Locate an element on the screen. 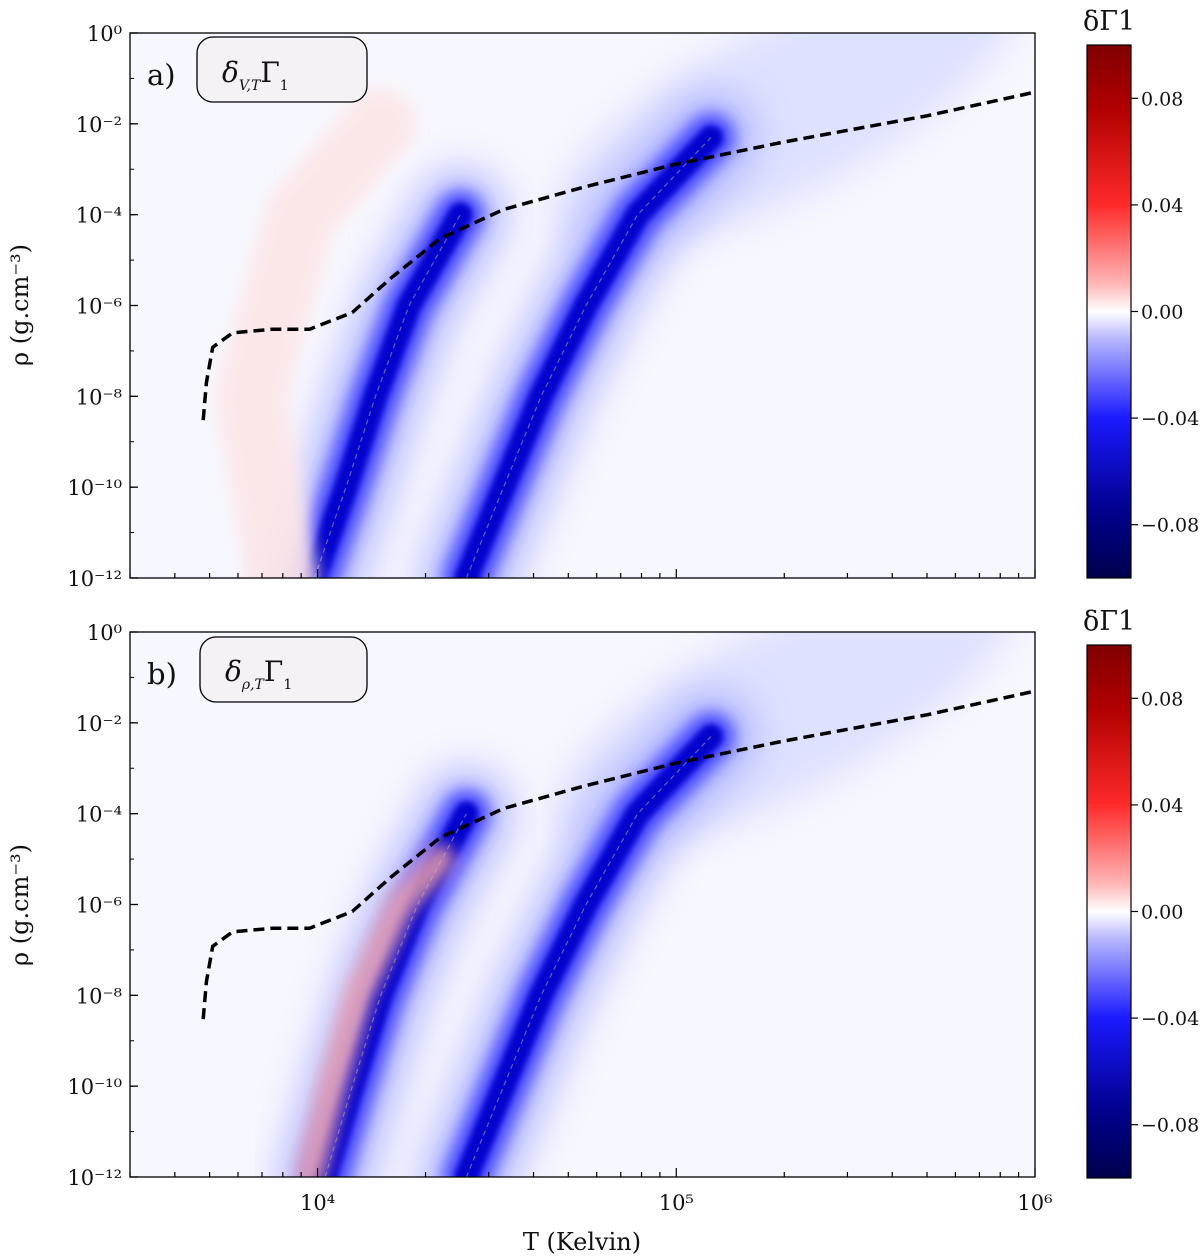  panel-a-ytick-label-6: 10⁻¹² is located at coordinates (94, 579).